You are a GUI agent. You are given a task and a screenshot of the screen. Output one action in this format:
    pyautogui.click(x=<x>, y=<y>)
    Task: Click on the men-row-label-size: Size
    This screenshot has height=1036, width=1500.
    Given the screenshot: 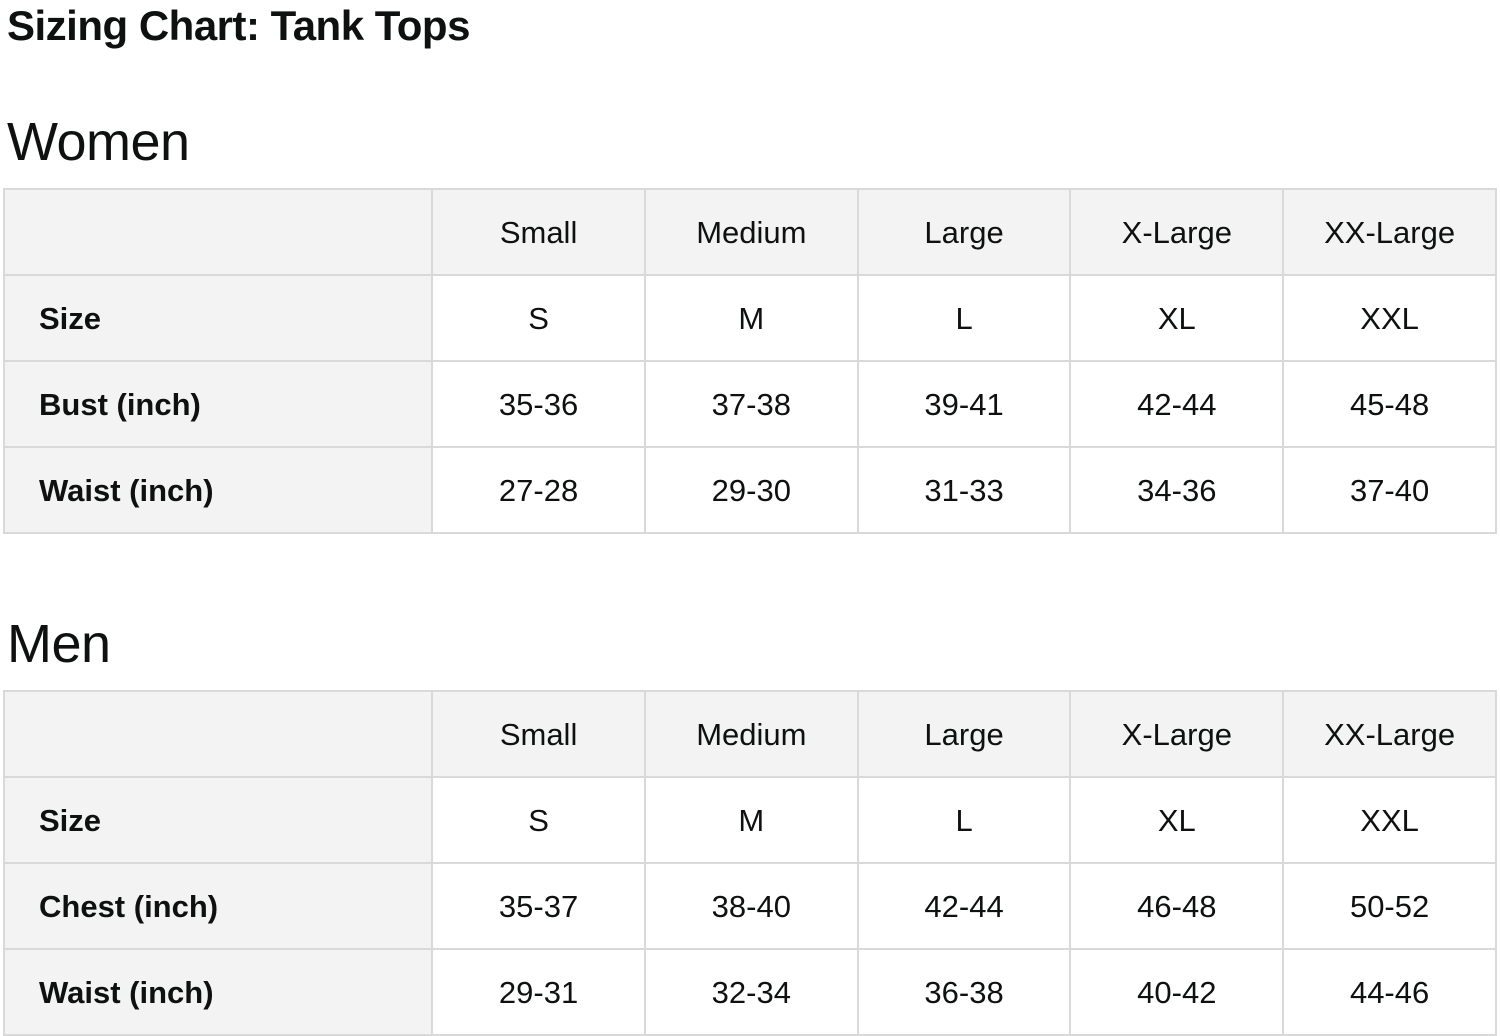 What is the action you would take?
    pyautogui.click(x=218, y=820)
    